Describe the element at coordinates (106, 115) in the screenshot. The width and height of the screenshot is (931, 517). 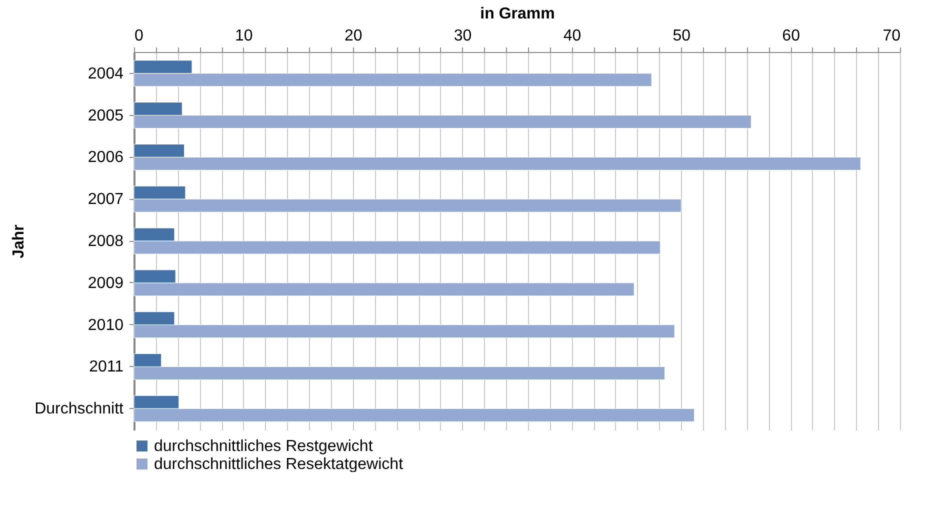
I see `y-tick-label: 2005` at that location.